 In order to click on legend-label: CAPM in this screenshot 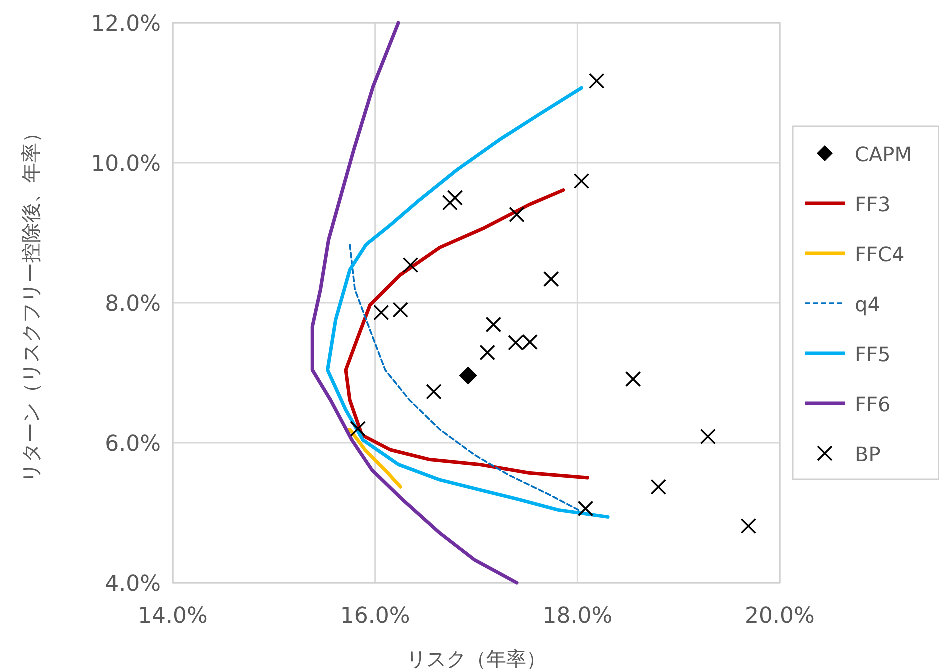, I will do `click(883, 154)`.